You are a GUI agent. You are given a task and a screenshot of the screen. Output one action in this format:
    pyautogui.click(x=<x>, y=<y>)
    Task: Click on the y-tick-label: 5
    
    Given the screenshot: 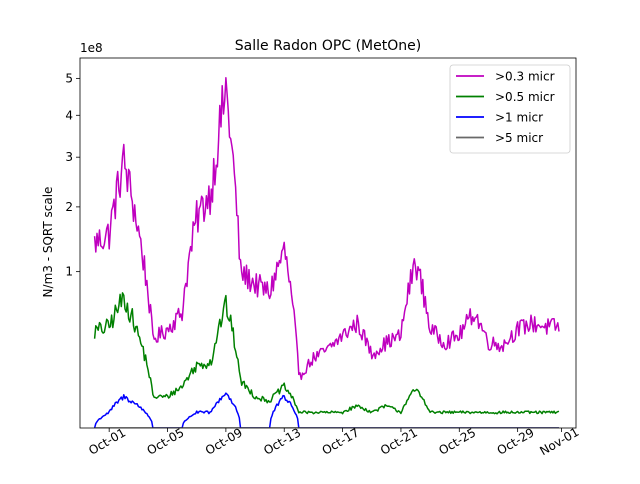 What is the action you would take?
    pyautogui.click(x=69, y=78)
    